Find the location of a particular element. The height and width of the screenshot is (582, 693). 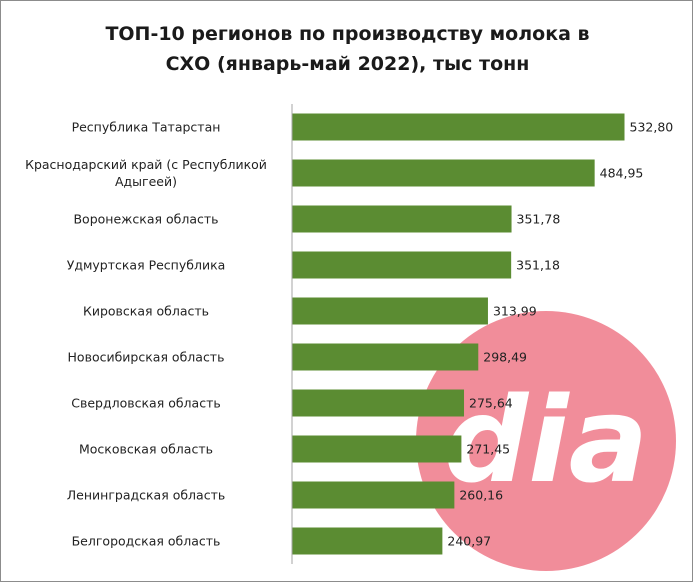

category-label-7: Свердловская область is located at coordinates (145, 403).